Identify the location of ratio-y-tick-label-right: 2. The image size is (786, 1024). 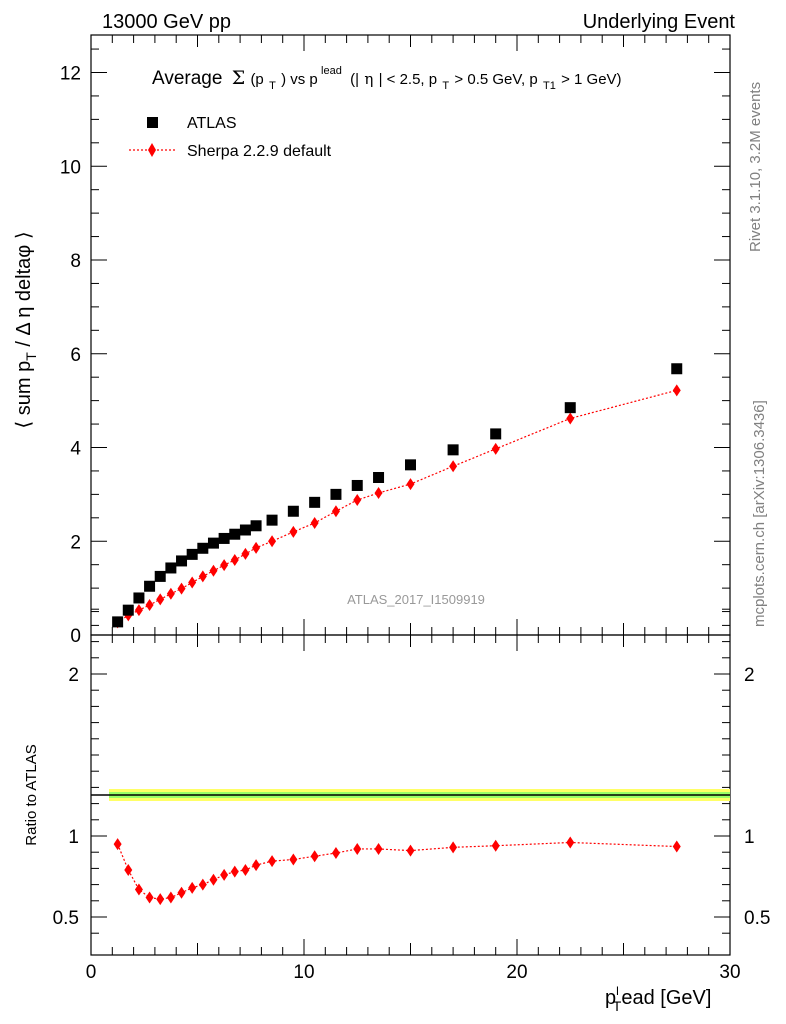
(749, 675).